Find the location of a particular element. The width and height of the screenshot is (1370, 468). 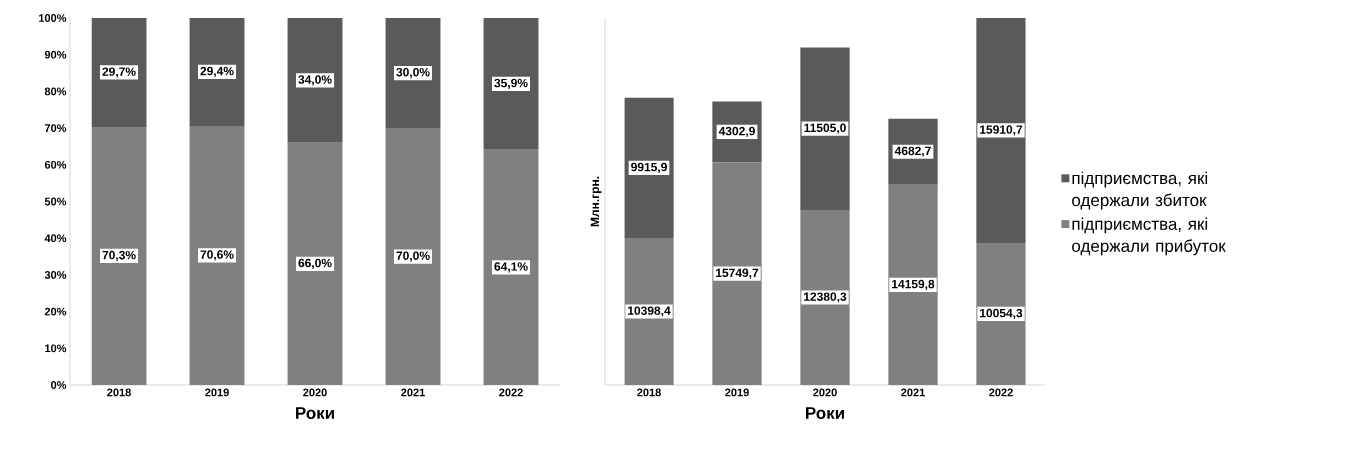

data-label: 12380,3 is located at coordinates (825, 297).